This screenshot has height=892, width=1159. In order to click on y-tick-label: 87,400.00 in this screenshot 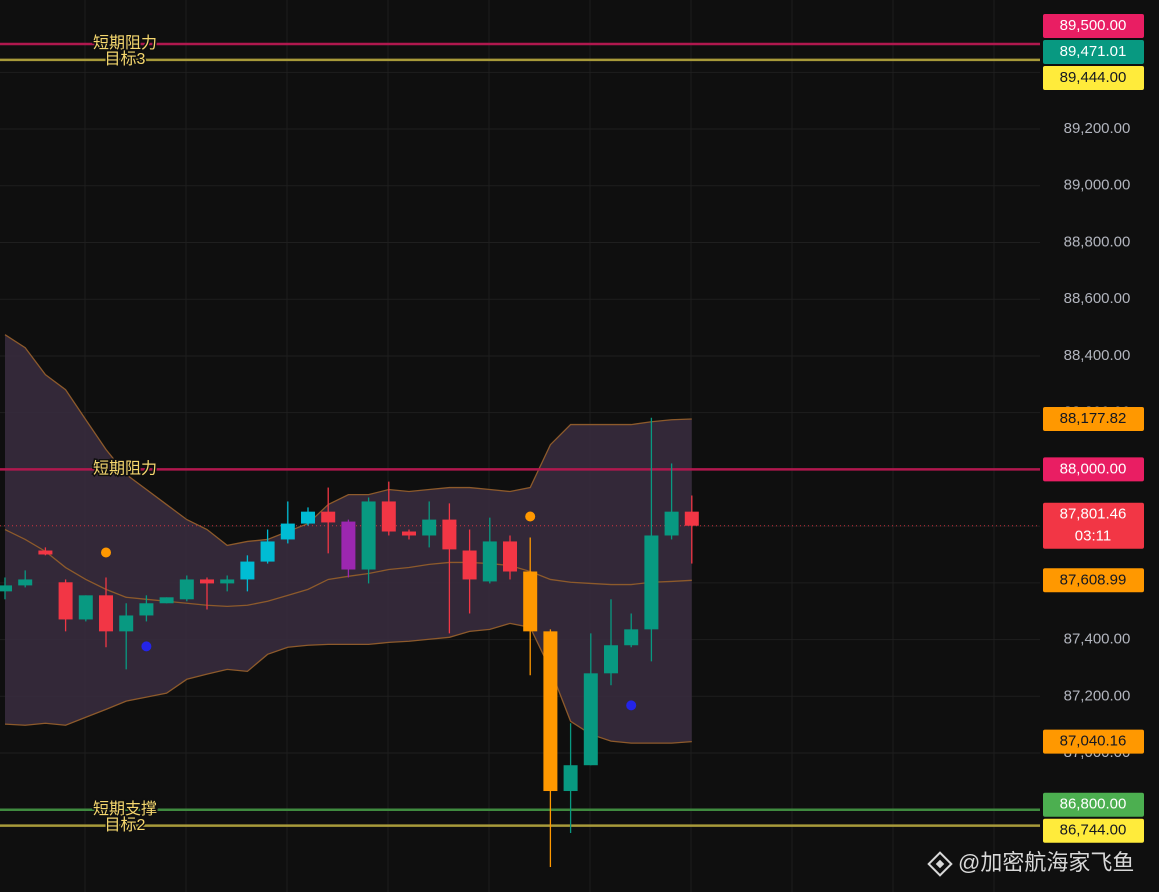, I will do `click(1097, 639)`.